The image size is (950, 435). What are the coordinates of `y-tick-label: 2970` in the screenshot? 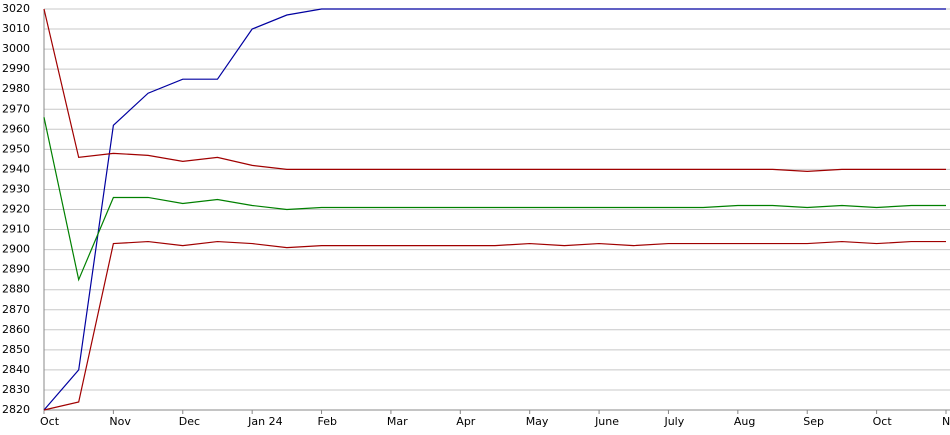 It's located at (16, 108).